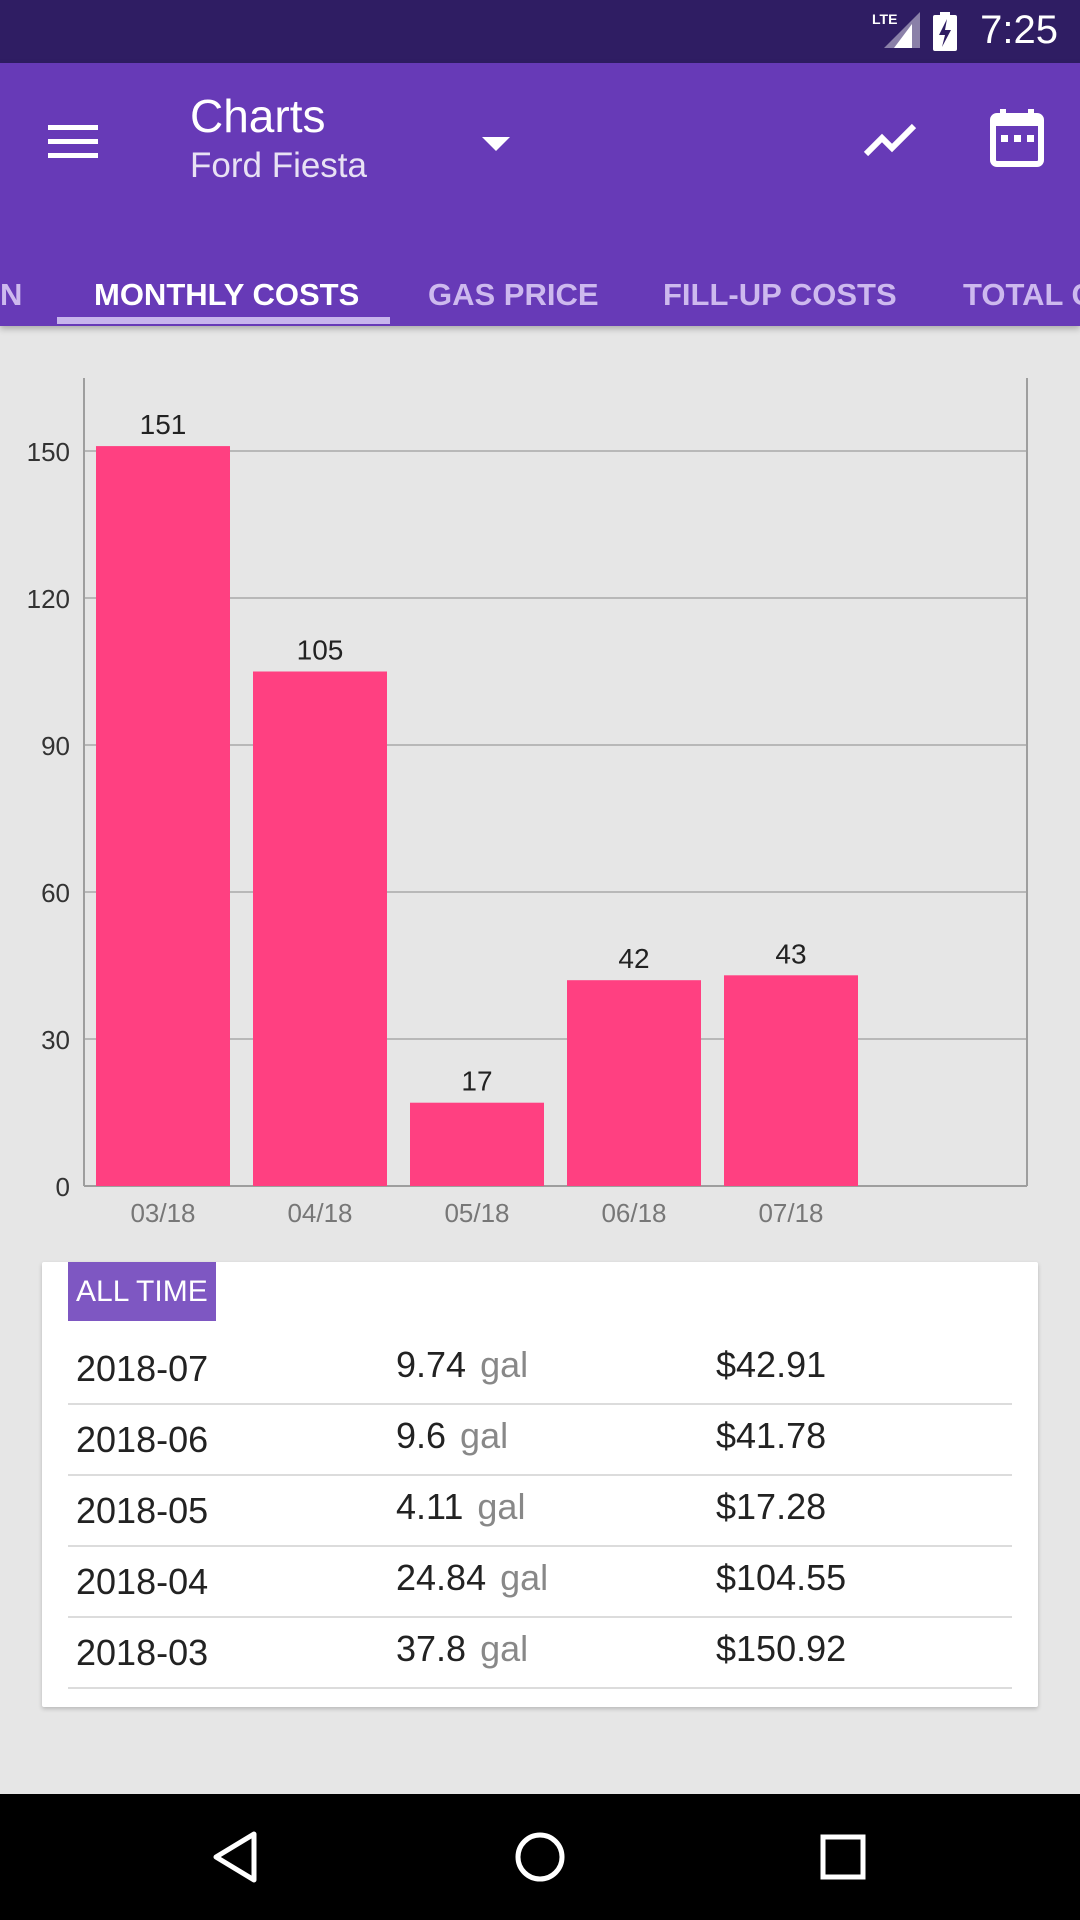  I want to click on battery-charging-icon, so click(945, 31).